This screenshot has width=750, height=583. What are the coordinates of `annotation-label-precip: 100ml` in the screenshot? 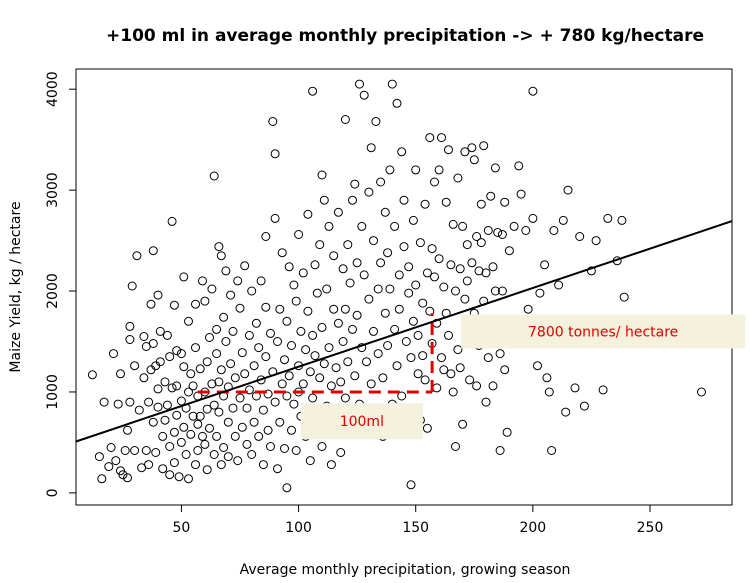 It's located at (362, 422).